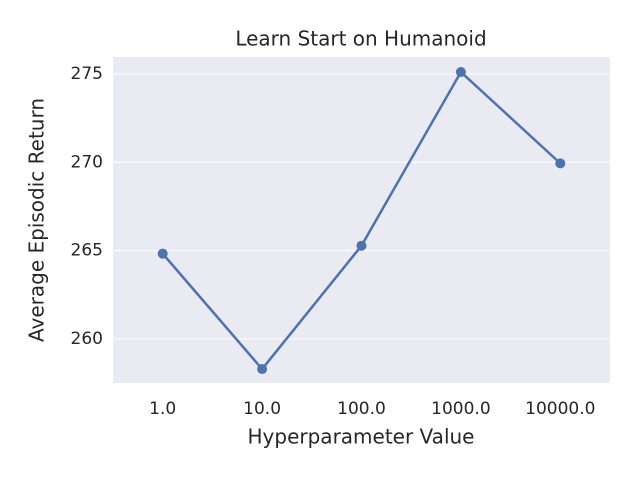 The width and height of the screenshot is (640, 480). What do you see at coordinates (262, 409) in the screenshot?
I see `x-tick-label: 10.0` at bounding box center [262, 409].